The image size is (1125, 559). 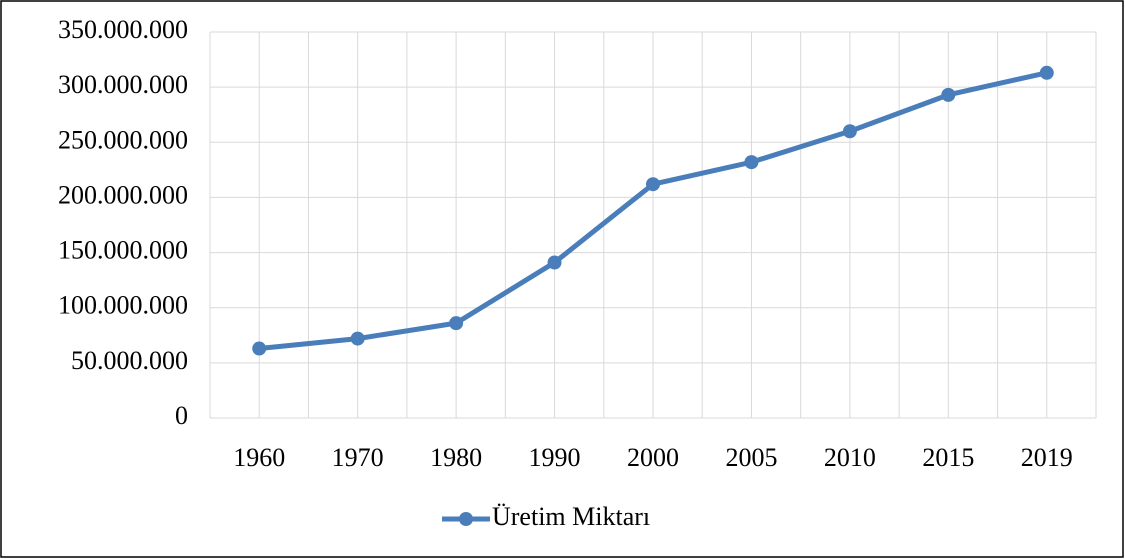 I want to click on x-tick-label: 2000, so click(x=653, y=457).